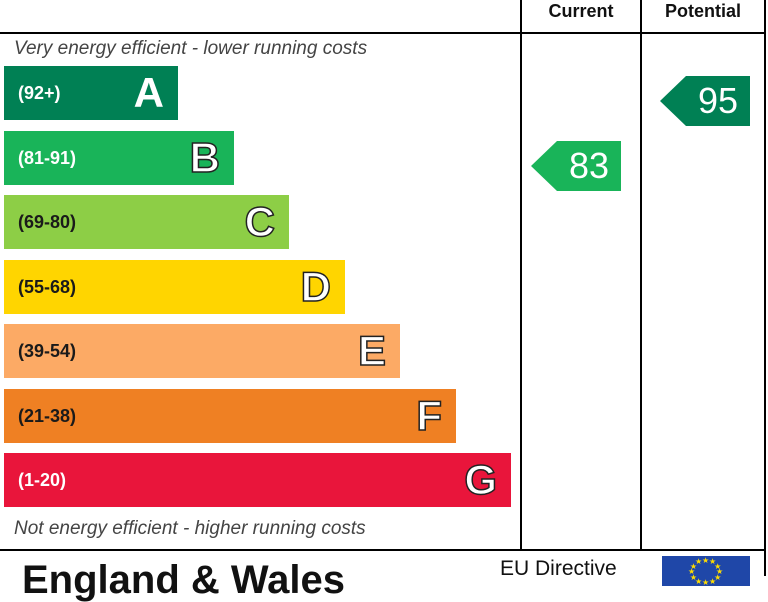 Image resolution: width=768 pixels, height=602 pixels. What do you see at coordinates (705, 101) in the screenshot?
I see `potential-rating-arrow: 95` at bounding box center [705, 101].